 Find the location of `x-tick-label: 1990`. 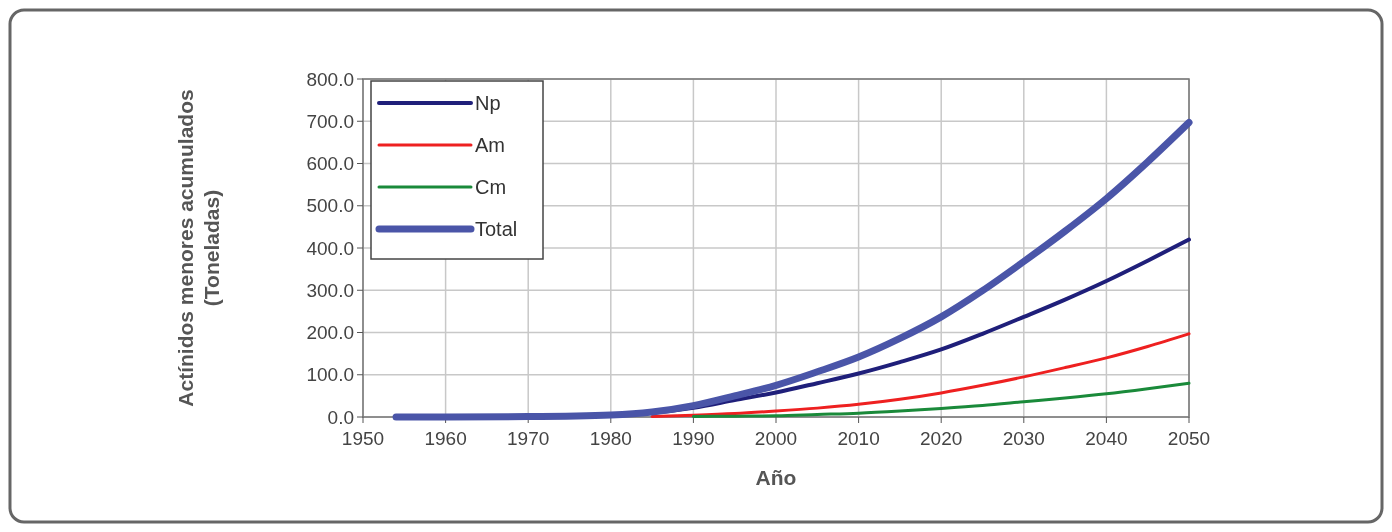

x-tick-label: 1990 is located at coordinates (693, 438).